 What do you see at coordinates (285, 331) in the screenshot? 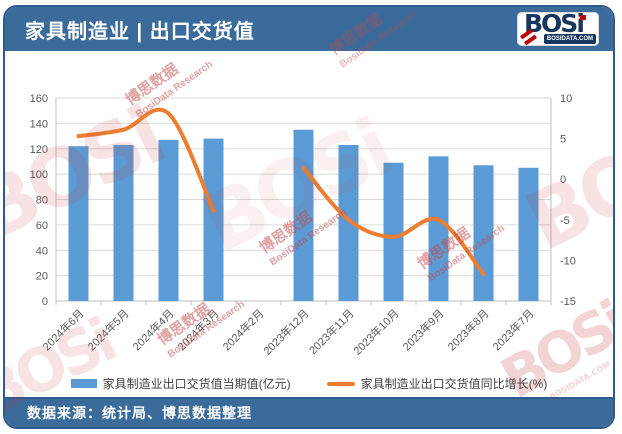
I see `x-axis-category-label: 2023年12月` at bounding box center [285, 331].